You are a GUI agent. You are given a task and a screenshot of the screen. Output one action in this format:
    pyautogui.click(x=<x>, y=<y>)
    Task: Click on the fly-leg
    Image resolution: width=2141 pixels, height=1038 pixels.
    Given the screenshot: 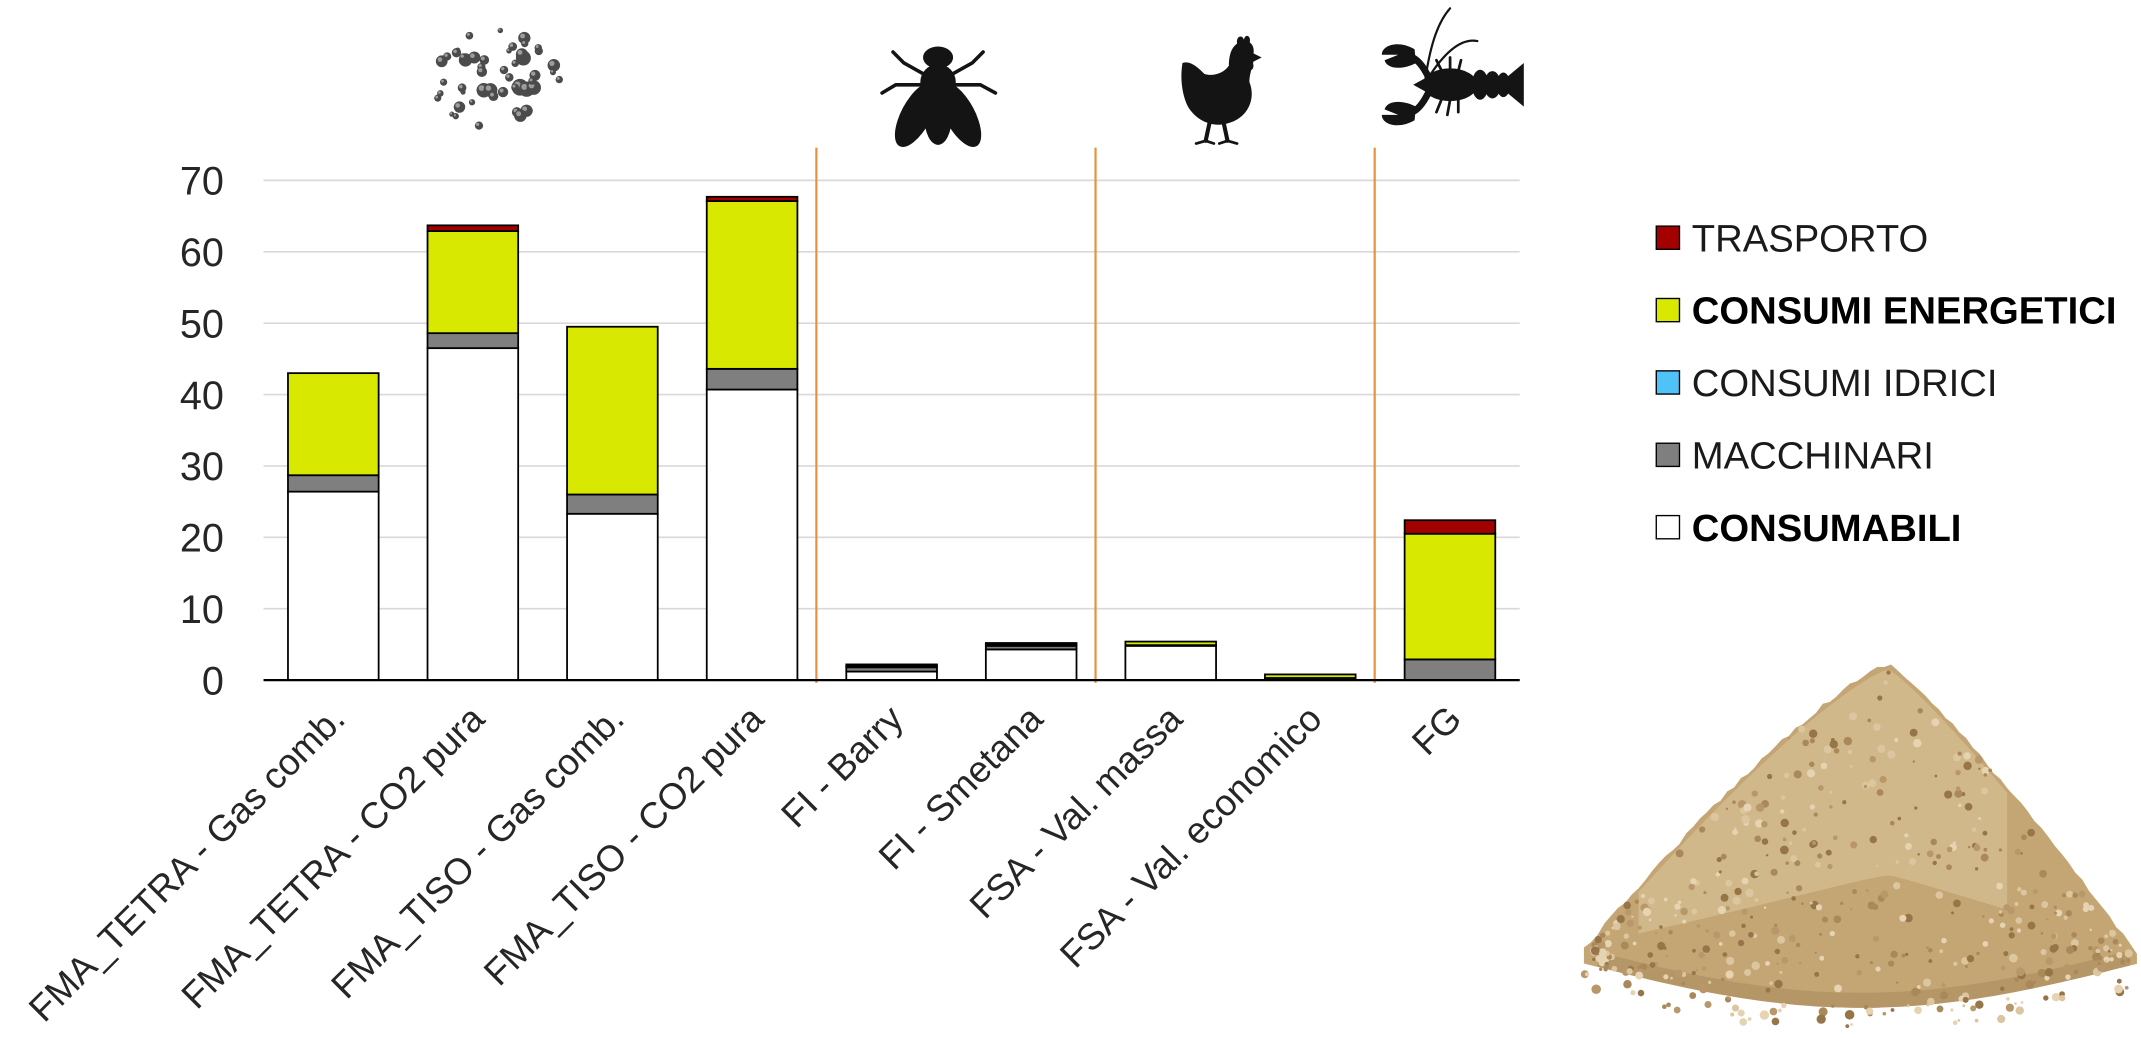 What is the action you would take?
    pyautogui.click(x=974, y=89)
    